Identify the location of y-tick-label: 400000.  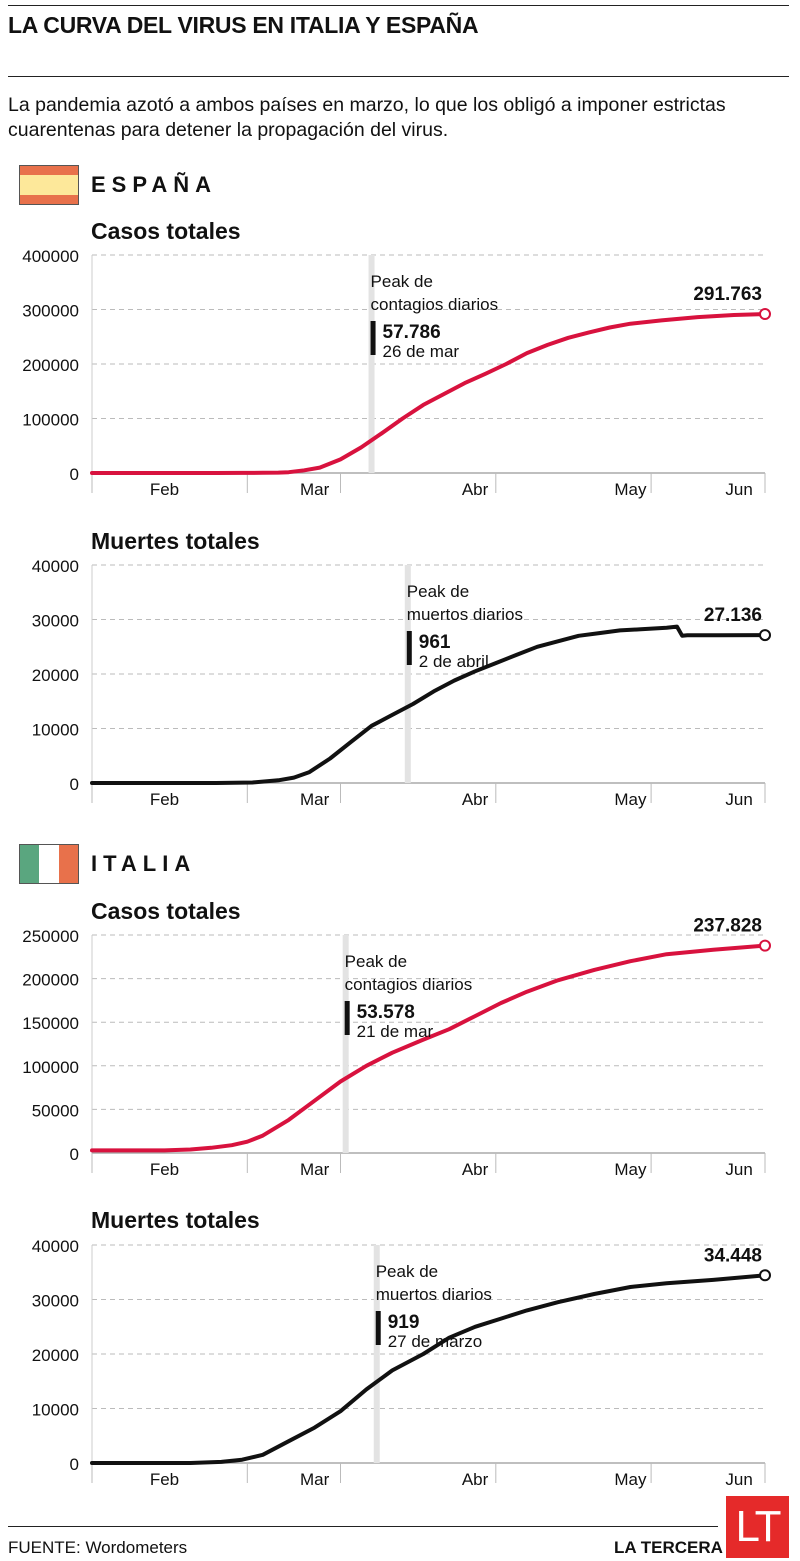
(50, 256).